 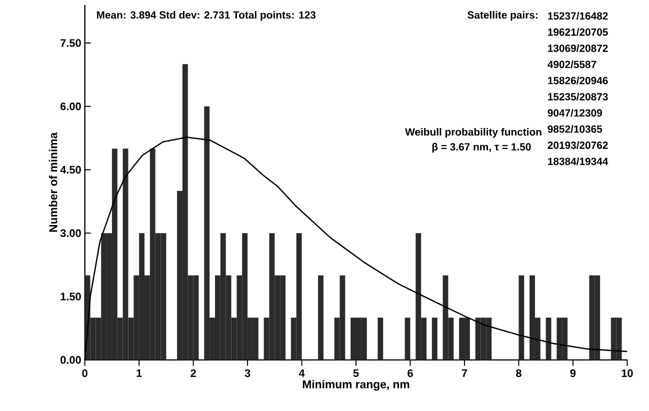 I want to click on annotation: 15235/20873, so click(x=578, y=96).